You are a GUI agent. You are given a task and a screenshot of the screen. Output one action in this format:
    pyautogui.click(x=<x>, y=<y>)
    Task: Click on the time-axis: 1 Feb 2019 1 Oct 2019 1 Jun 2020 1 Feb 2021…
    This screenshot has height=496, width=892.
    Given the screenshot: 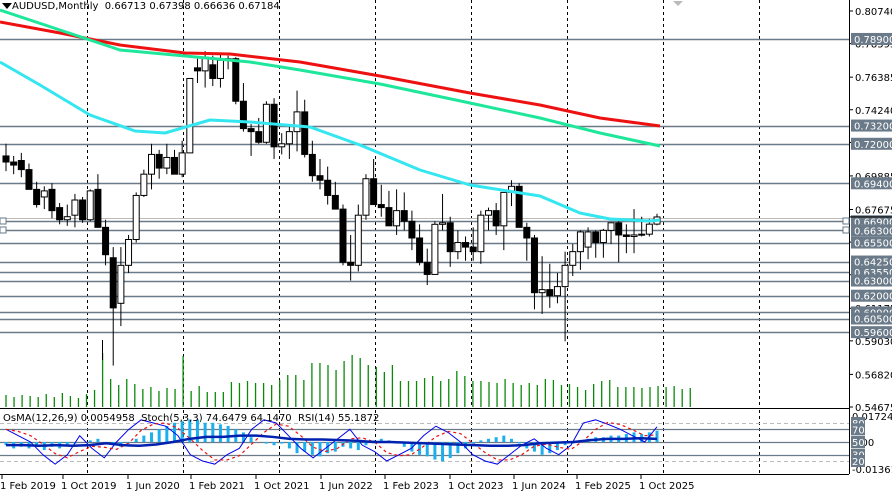 What is the action you would take?
    pyautogui.click(x=347, y=483)
    